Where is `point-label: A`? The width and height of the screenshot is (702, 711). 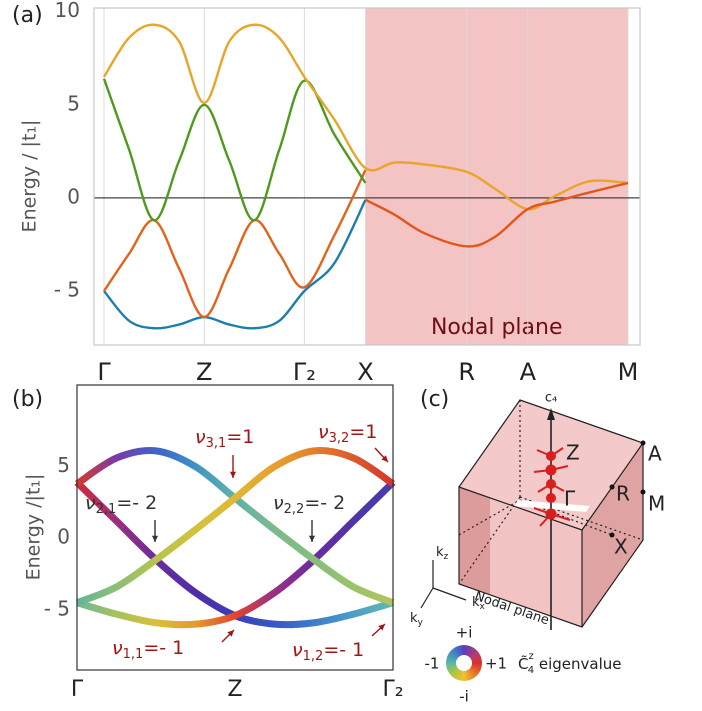
point-label: A is located at coordinates (655, 454).